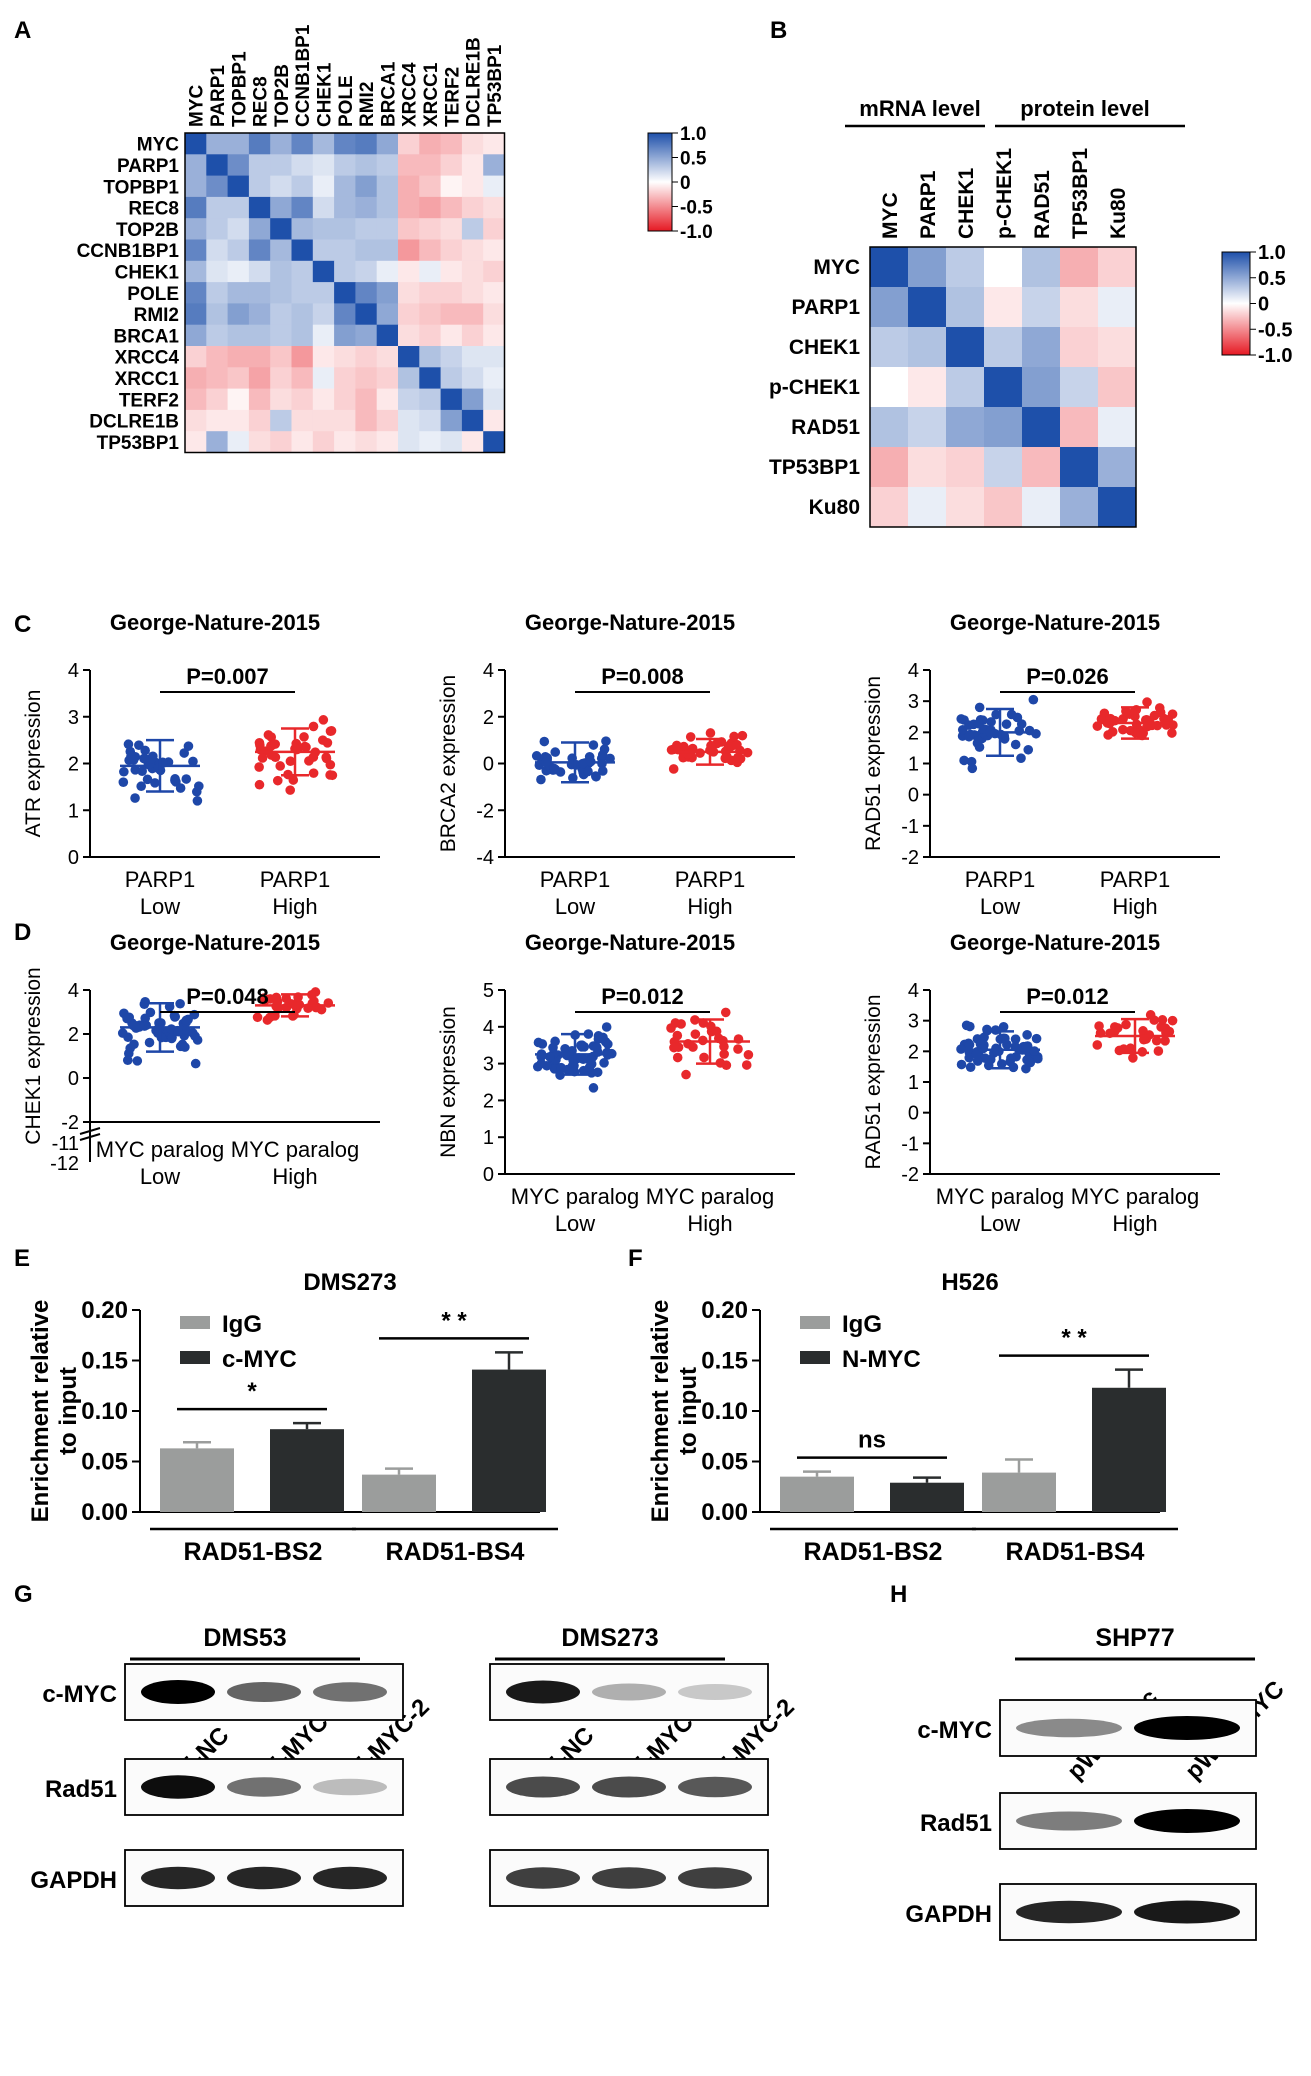 This screenshot has width=1311, height=2076. I want to click on protein-label: c-MYC, so click(954, 1730).